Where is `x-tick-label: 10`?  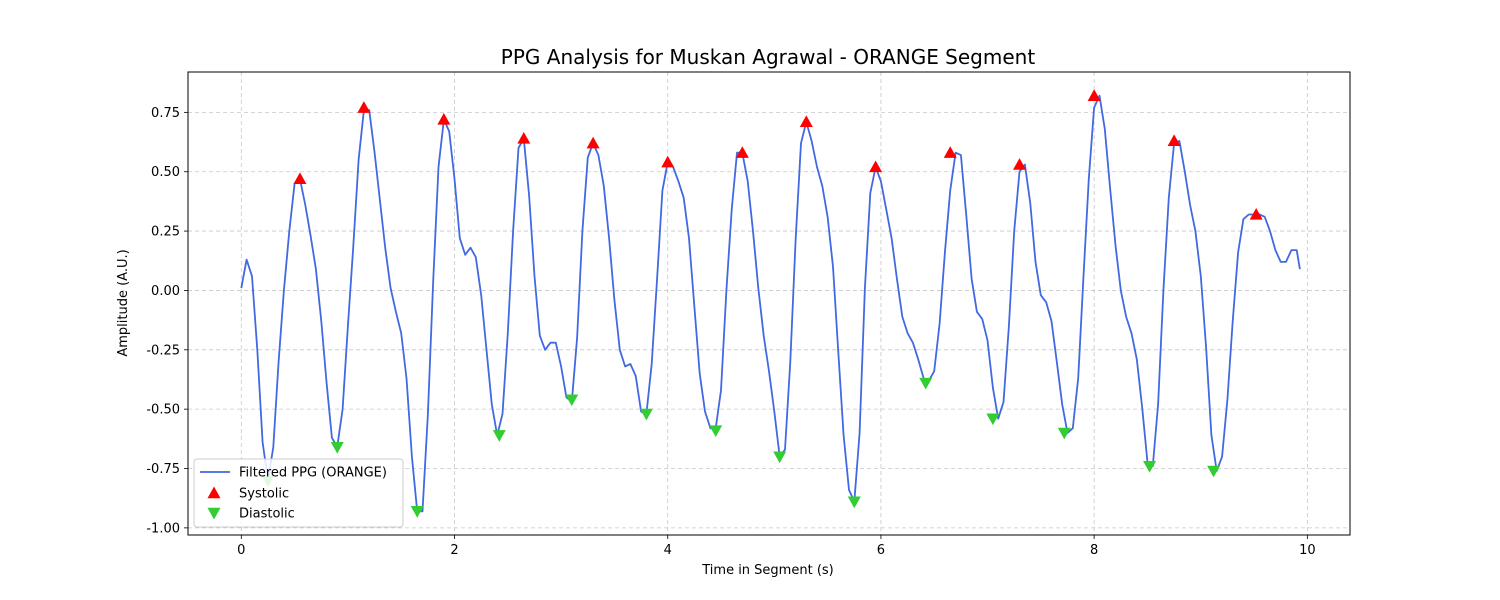 x-tick-label: 10 is located at coordinates (1307, 550).